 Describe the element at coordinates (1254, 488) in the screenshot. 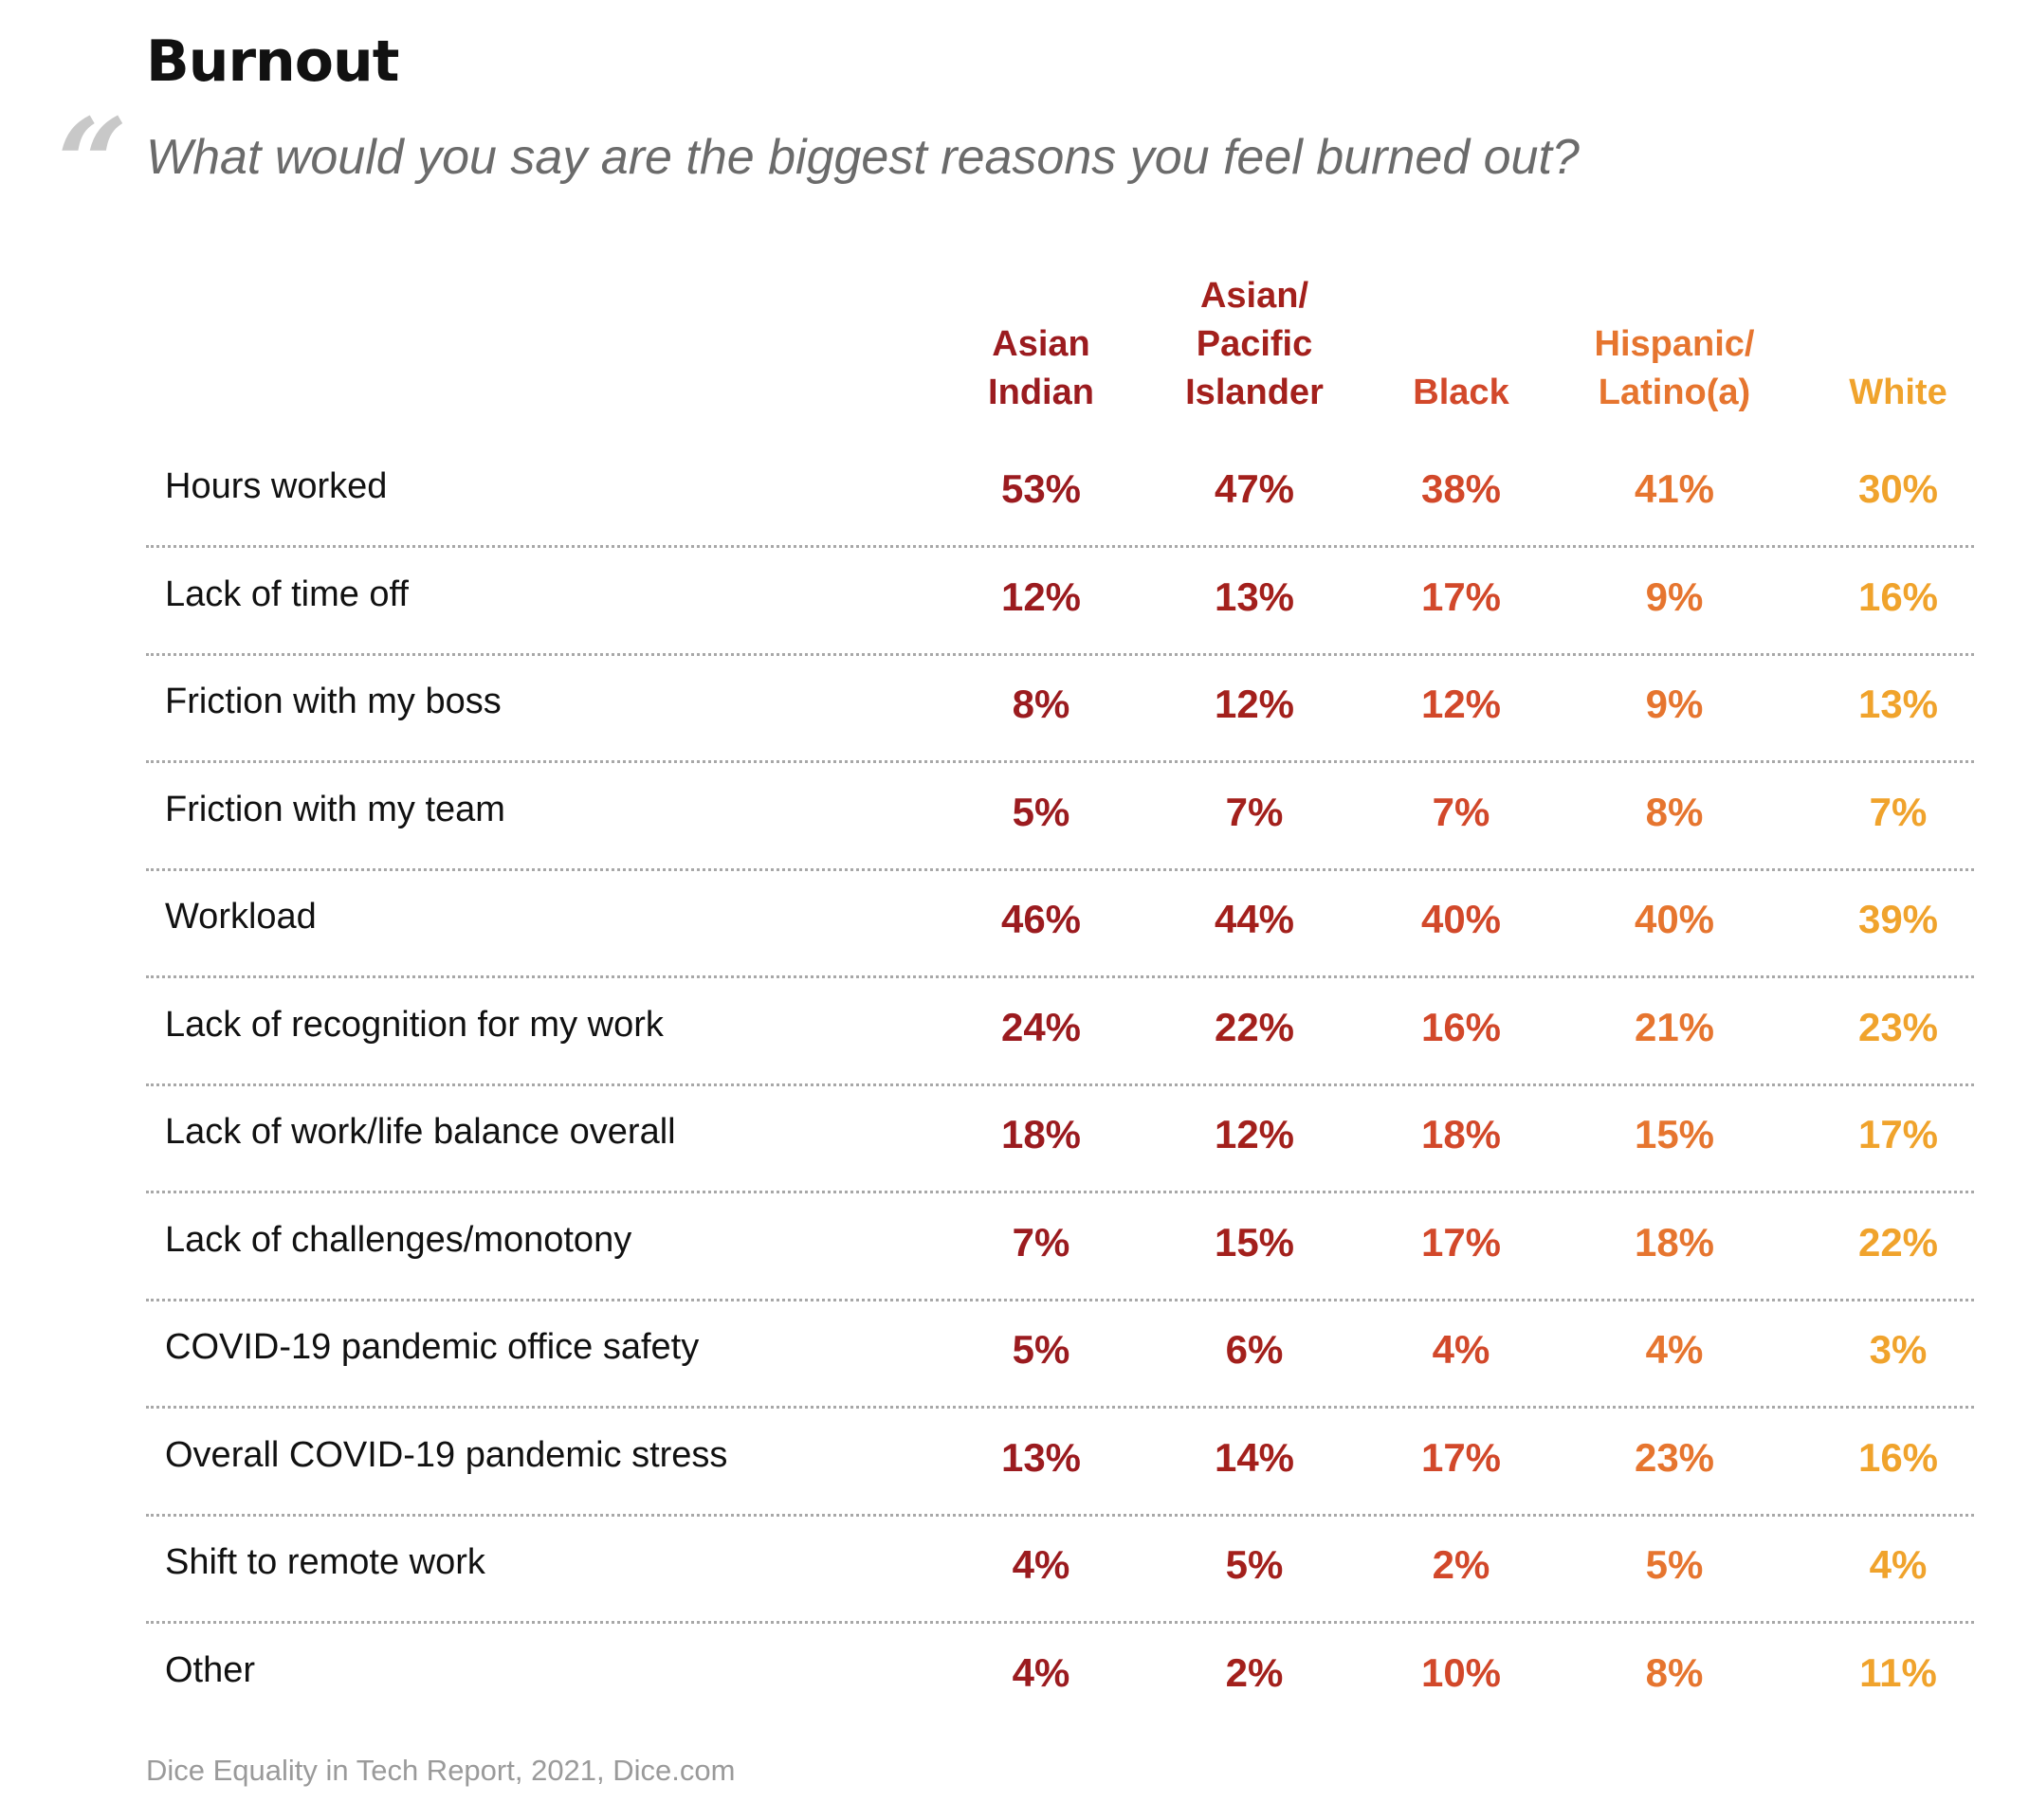

I see `data-cell: 47%` at that location.